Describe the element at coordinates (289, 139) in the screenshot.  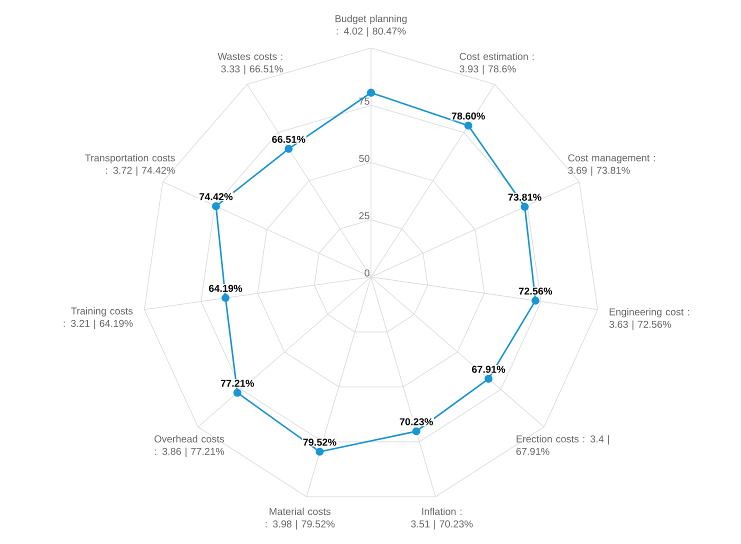
I see `data-label: 66.51%` at that location.